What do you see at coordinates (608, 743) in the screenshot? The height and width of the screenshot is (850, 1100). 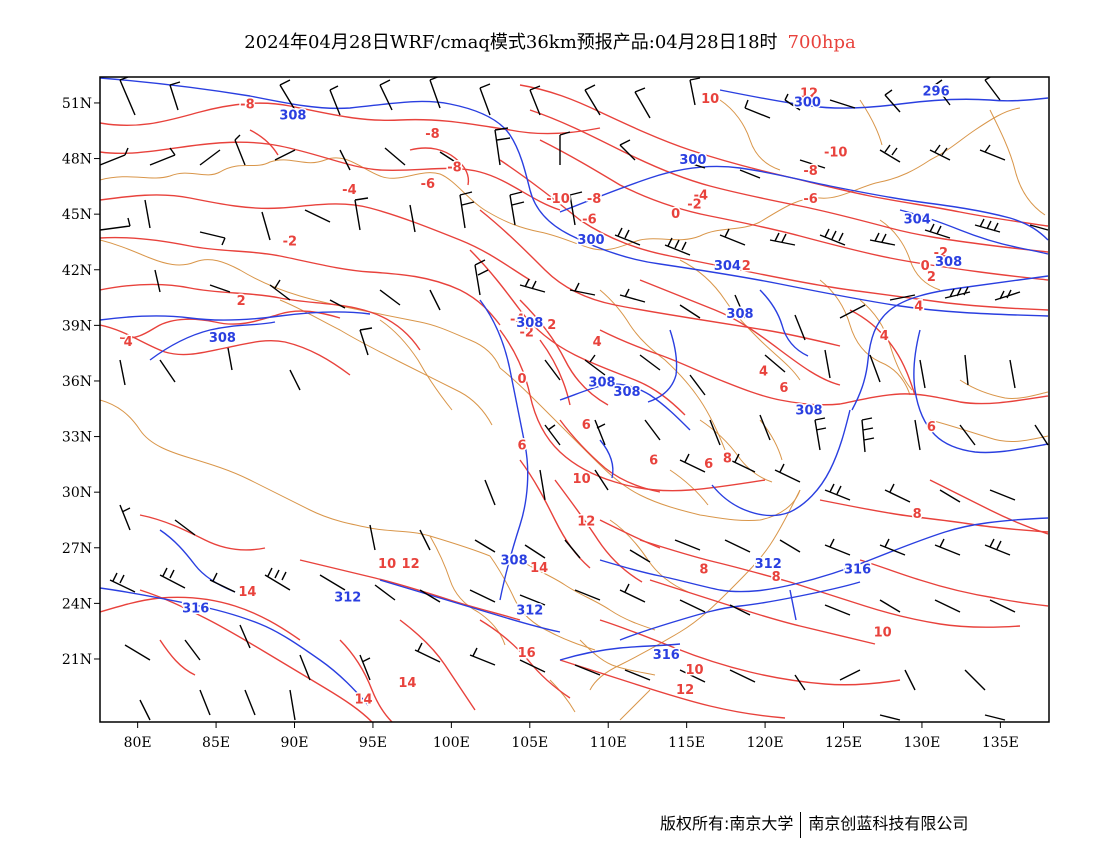 I see `x-tick-label: 110E` at bounding box center [608, 743].